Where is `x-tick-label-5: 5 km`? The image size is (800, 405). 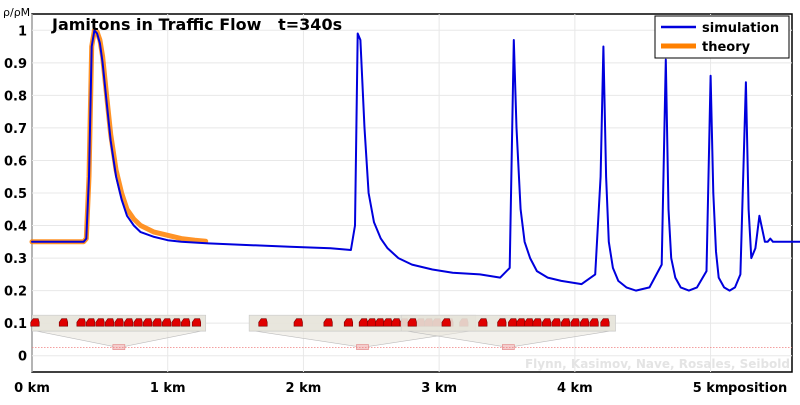 x-tick-label-5: 5 km is located at coordinates (711, 388).